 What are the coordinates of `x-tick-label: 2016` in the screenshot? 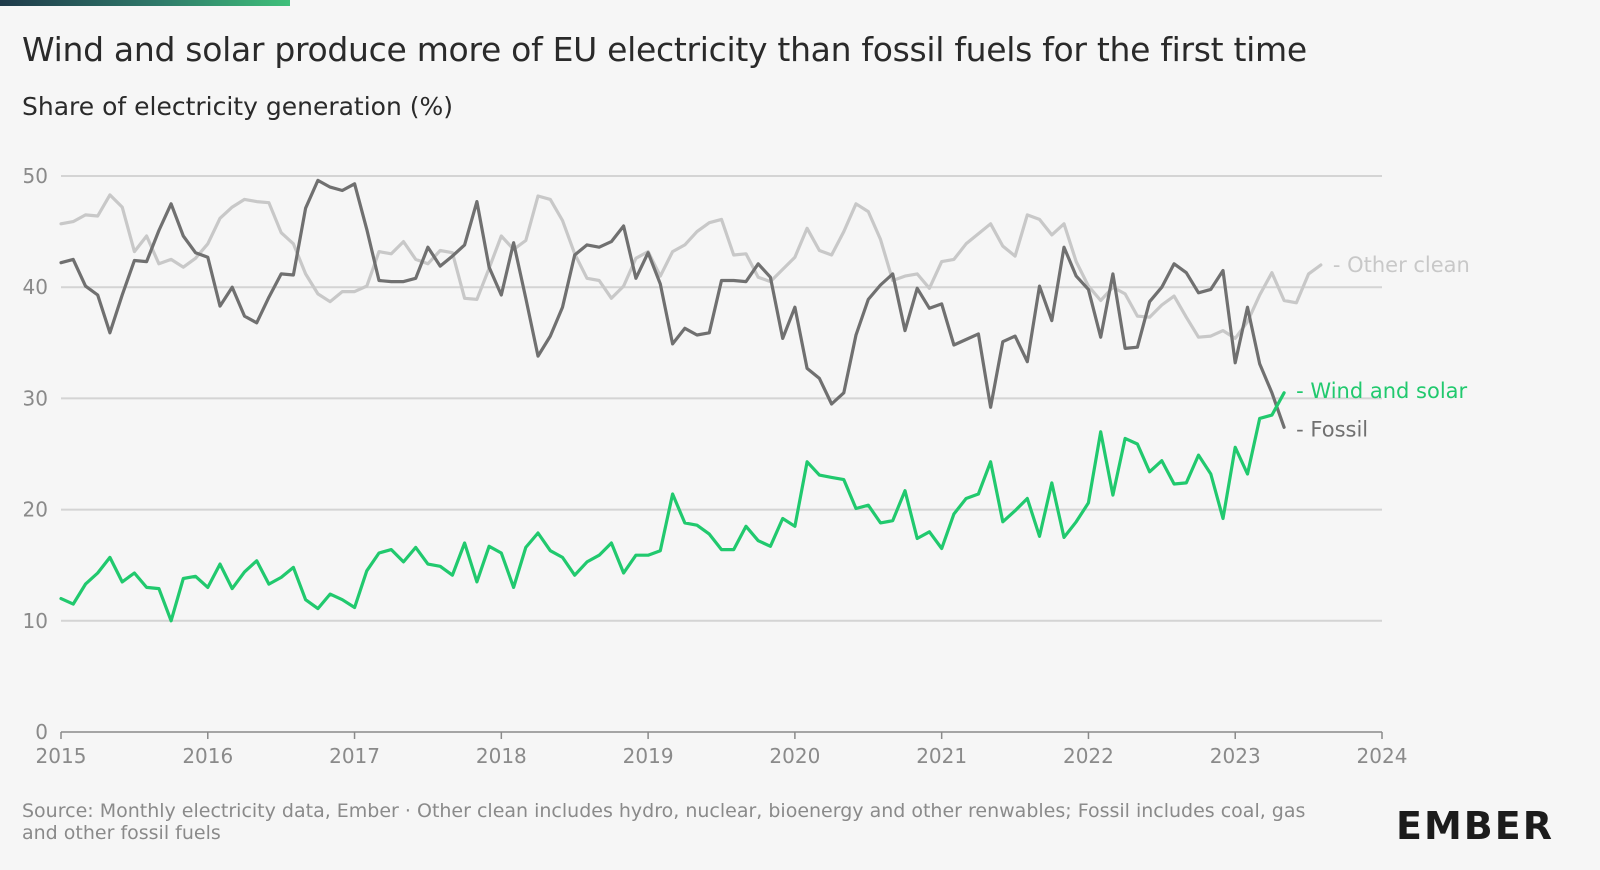 It's located at (207, 756).